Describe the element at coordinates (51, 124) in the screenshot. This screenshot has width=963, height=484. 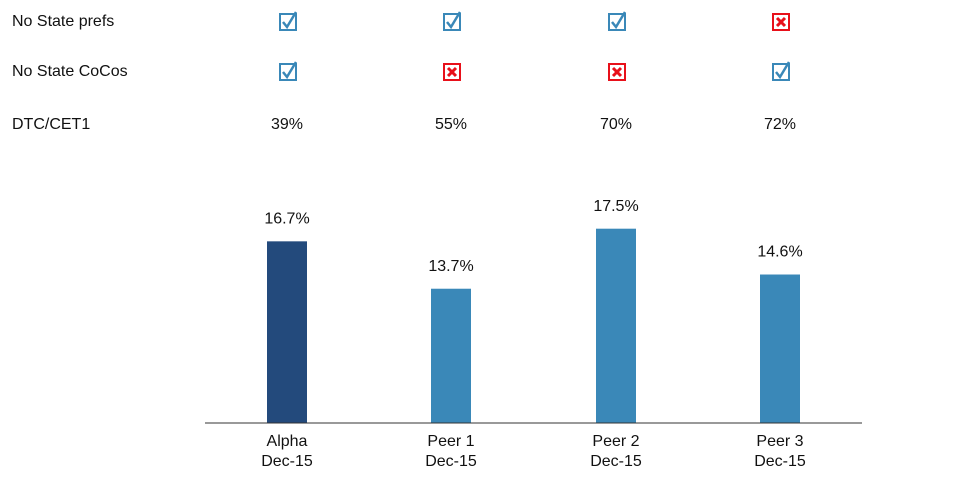
I see `row-label: DTC/CET1` at that location.